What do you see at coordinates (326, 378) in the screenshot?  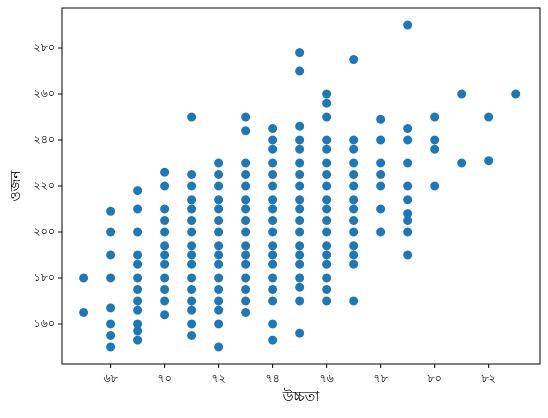 I see `x-tick-label: ৭৬` at bounding box center [326, 378].